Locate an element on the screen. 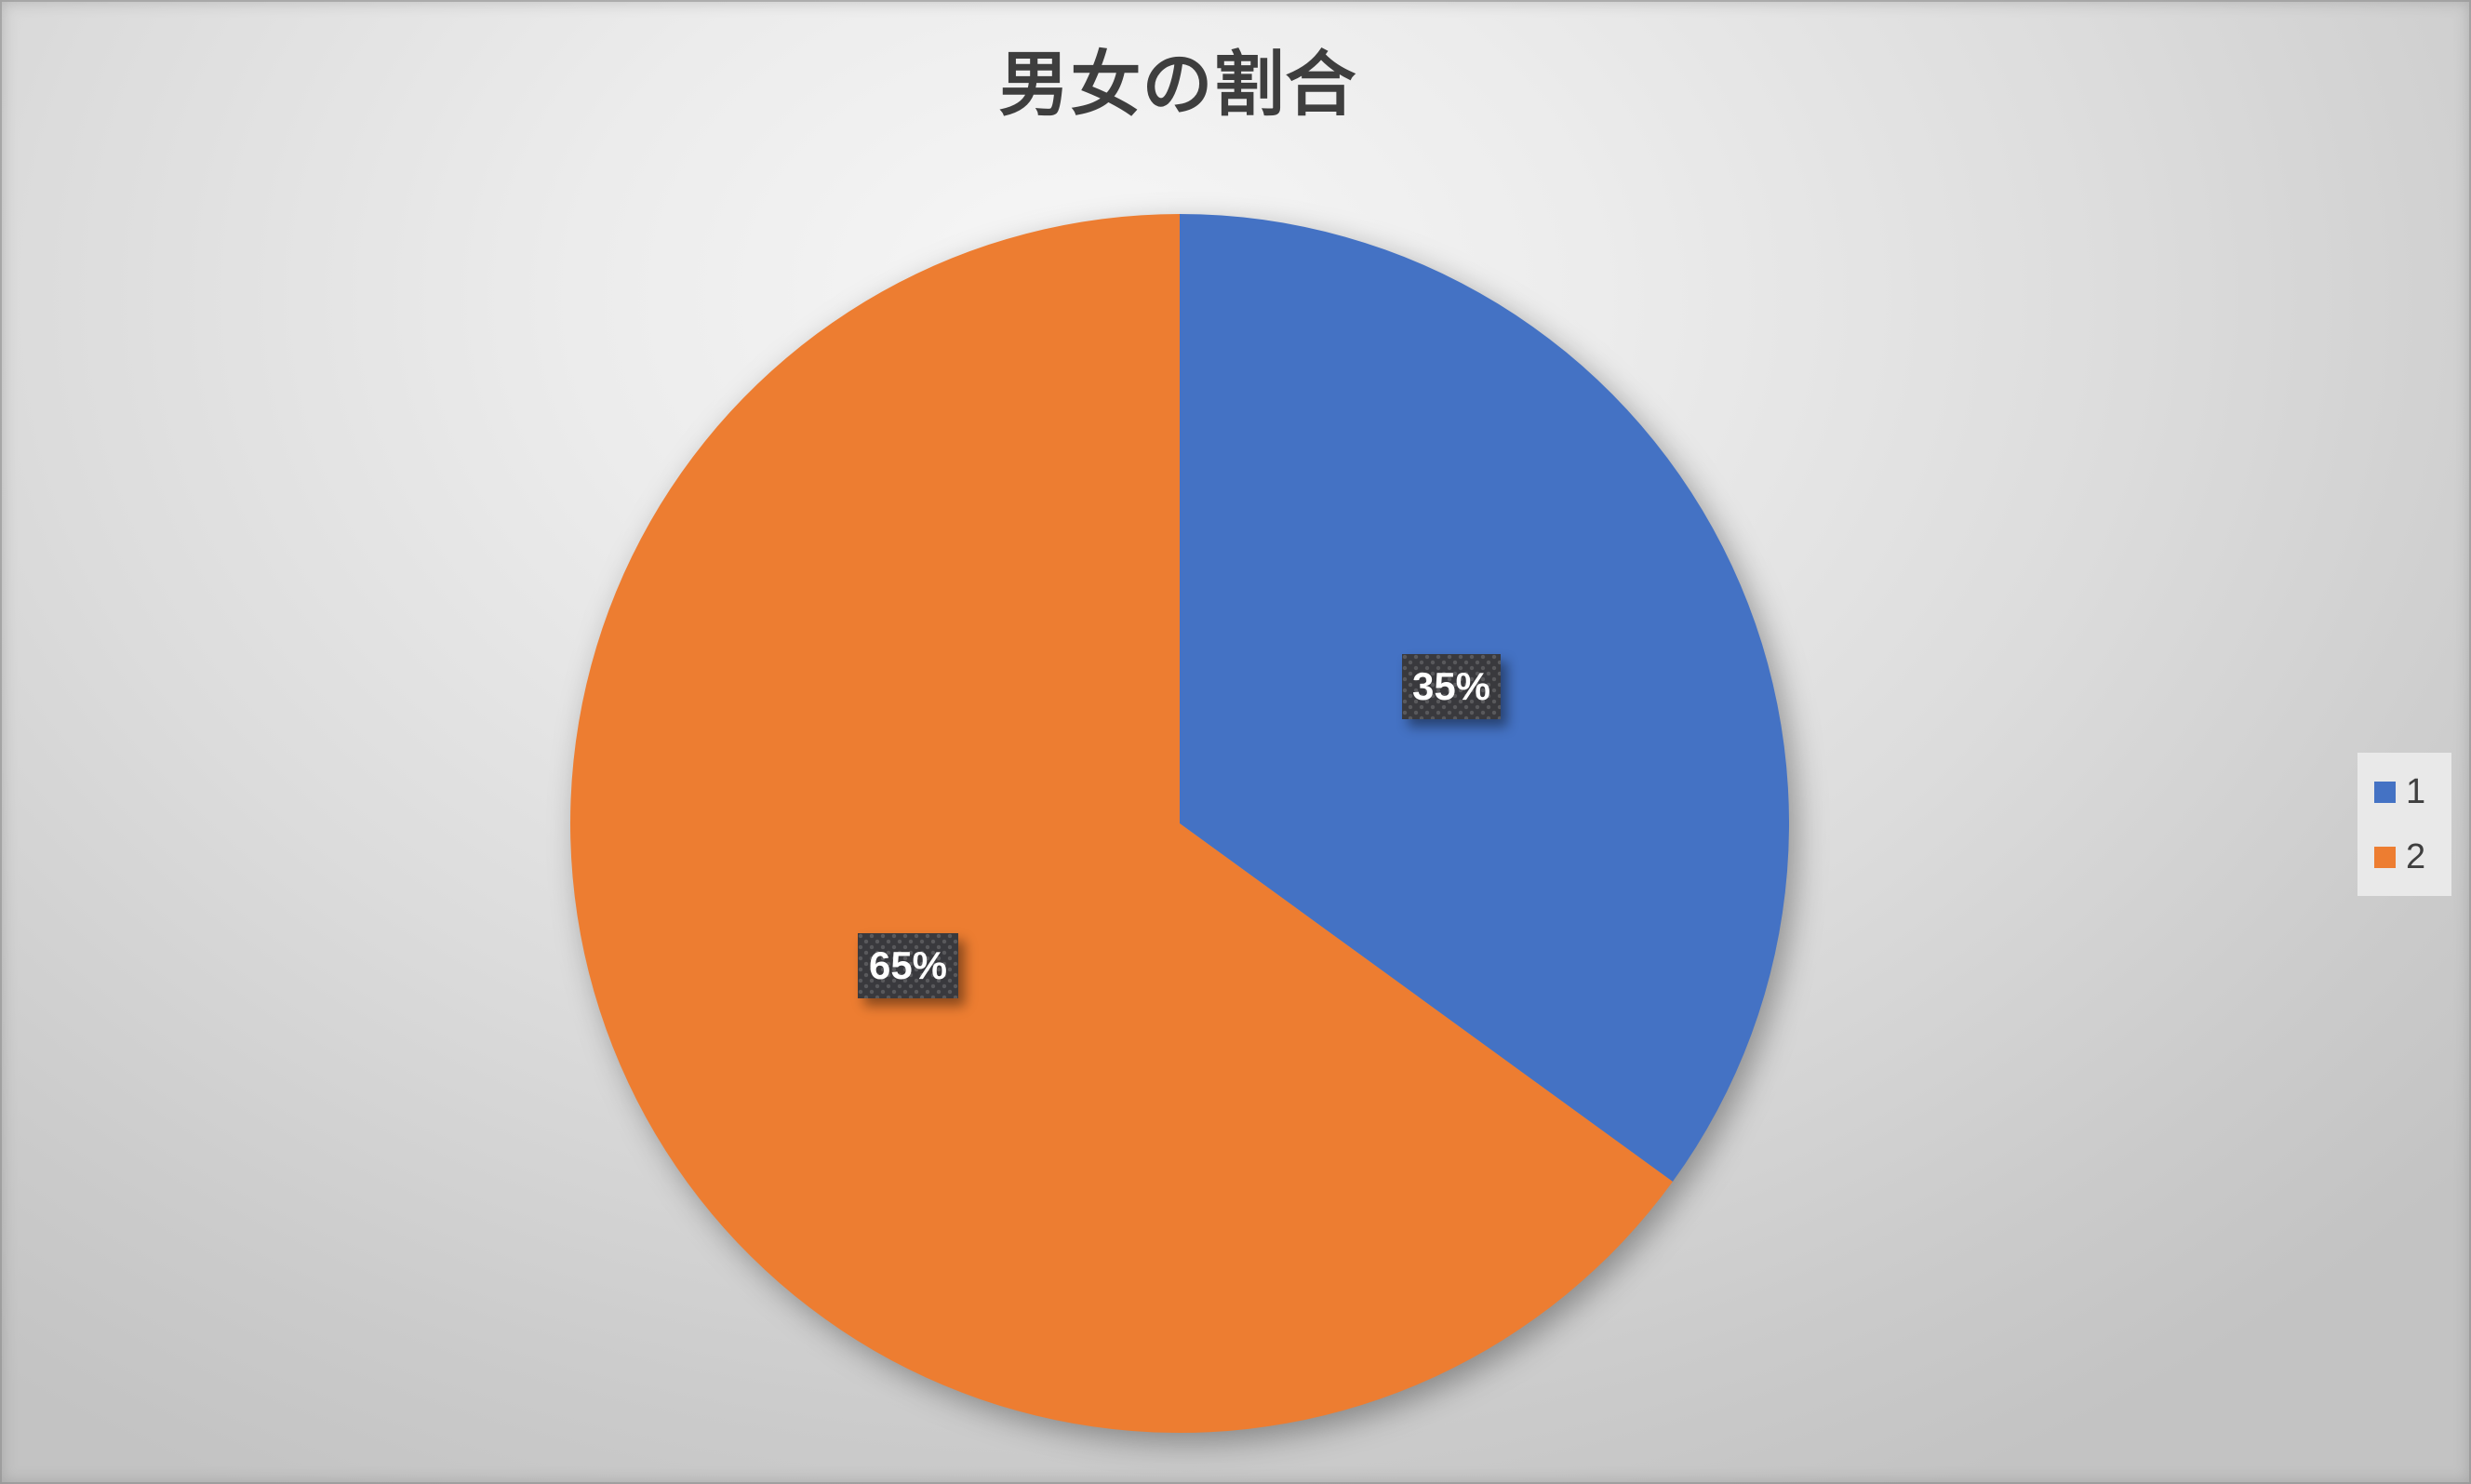 The width and height of the screenshot is (2471, 1484). chart-title: 男女の割合 is located at coordinates (1177, 85).